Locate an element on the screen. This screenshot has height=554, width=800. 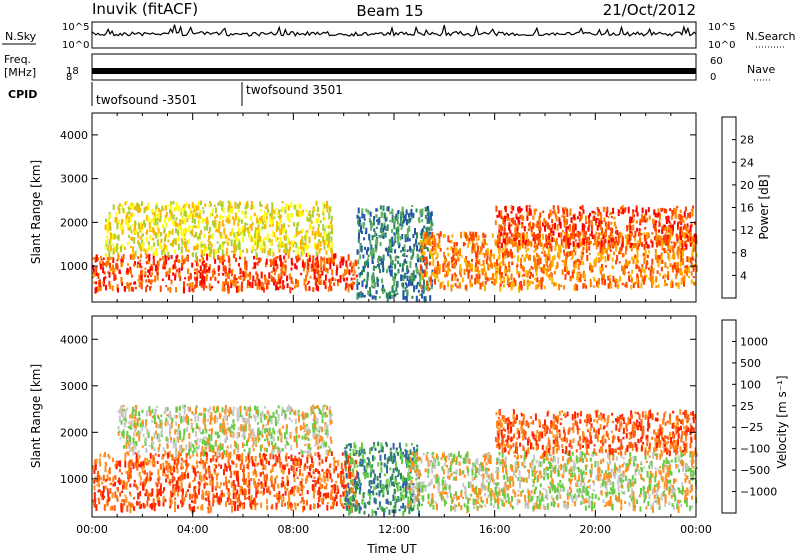
colorbar-tick-label: 4 is located at coordinates (743, 275).